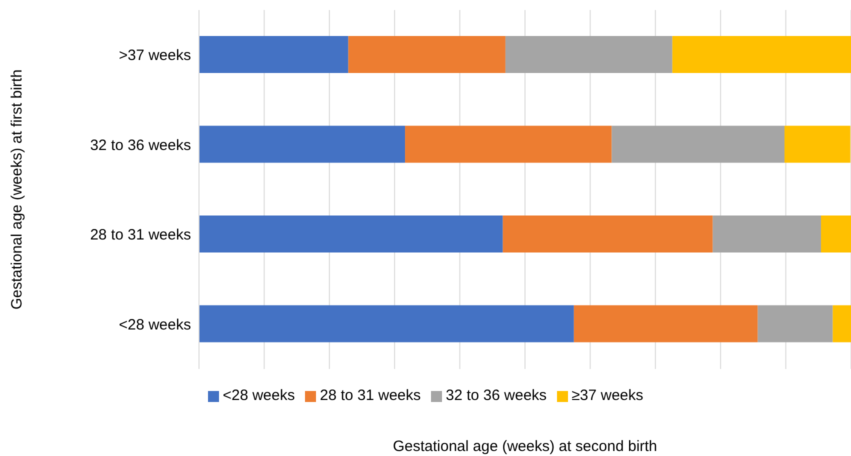 This screenshot has height=456, width=851. Describe the element at coordinates (496, 395) in the screenshot. I see `legend-label: 32 to 36 weeks` at that location.